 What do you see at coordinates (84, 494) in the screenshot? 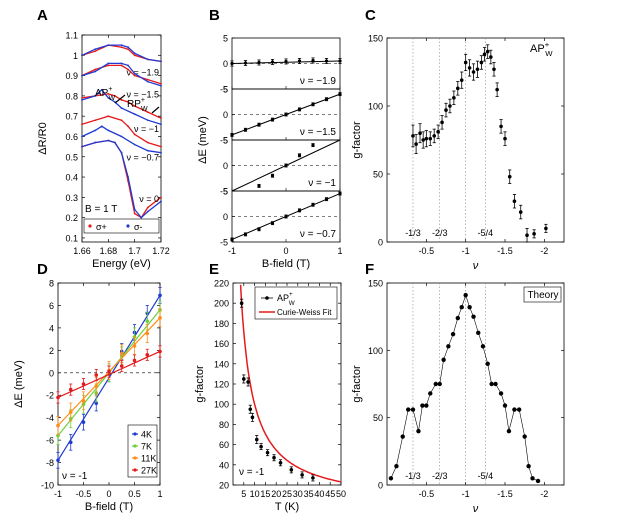
I see `x-tick-label: -0.5` at bounding box center [84, 494].